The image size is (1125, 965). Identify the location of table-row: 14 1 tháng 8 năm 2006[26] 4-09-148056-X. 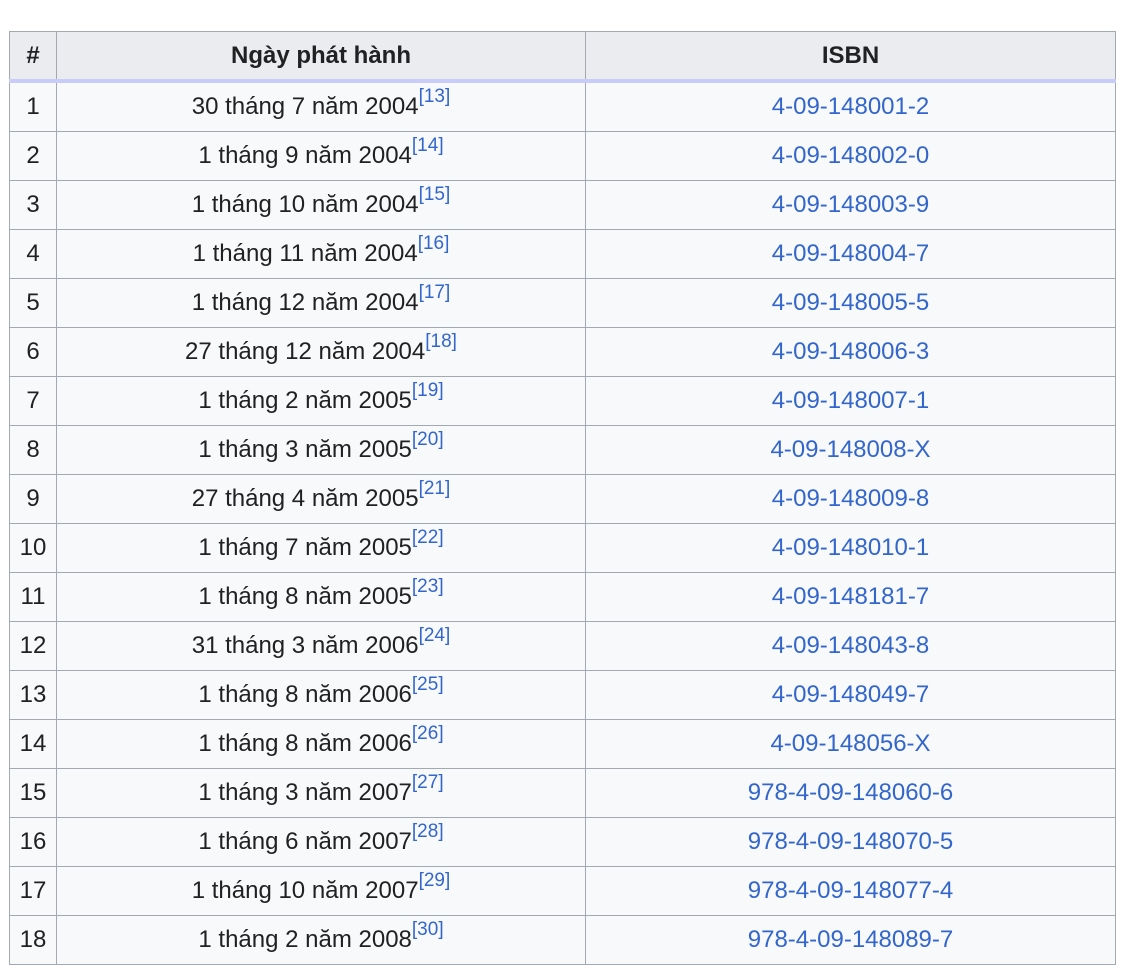
(562, 744).